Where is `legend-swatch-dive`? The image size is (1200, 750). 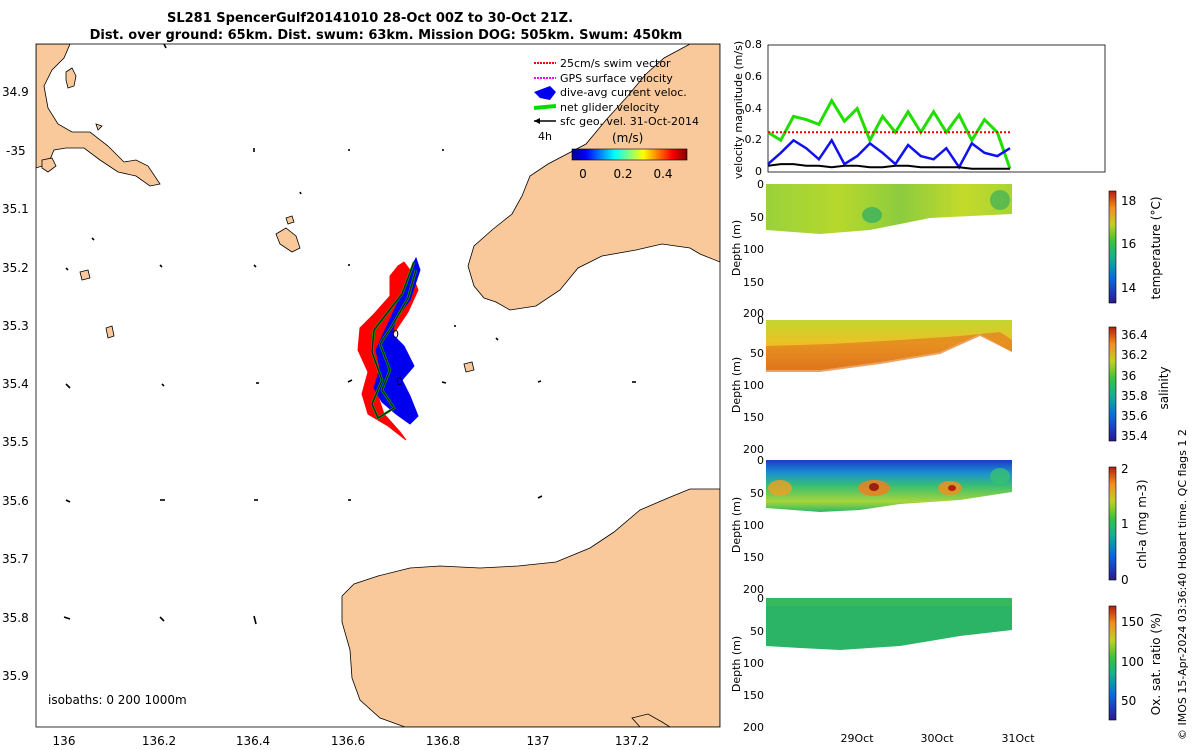 legend-swatch-dive is located at coordinates (545, 93).